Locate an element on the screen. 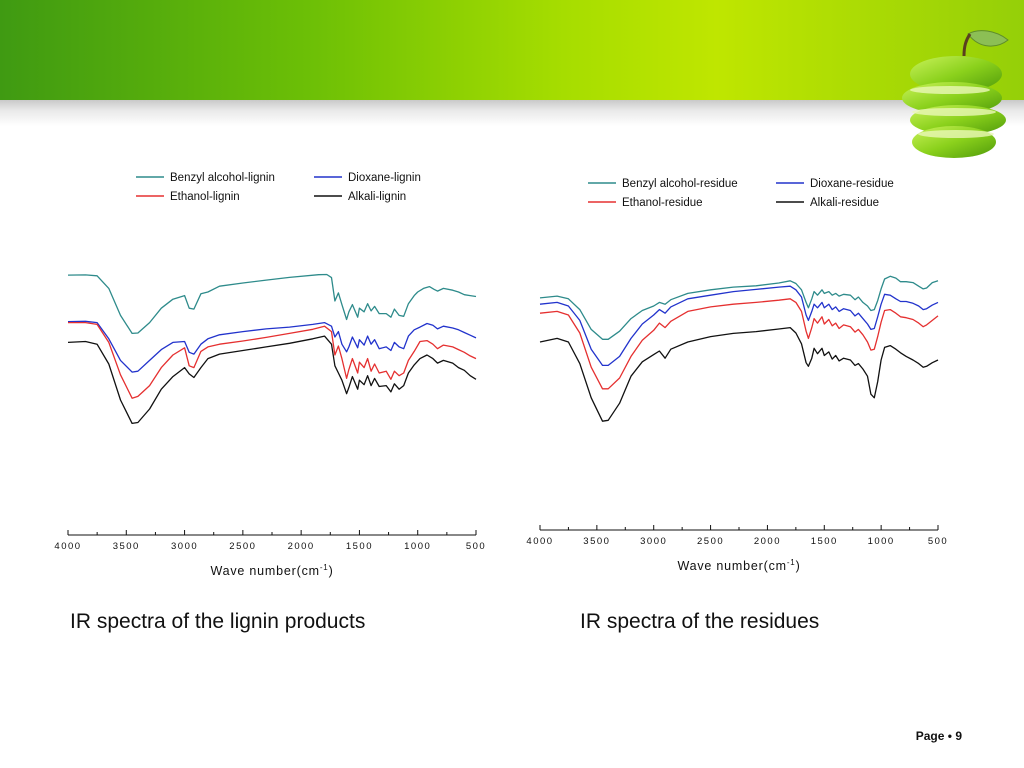 The image size is (1024, 768). page-number: Page • 9 is located at coordinates (939, 736).